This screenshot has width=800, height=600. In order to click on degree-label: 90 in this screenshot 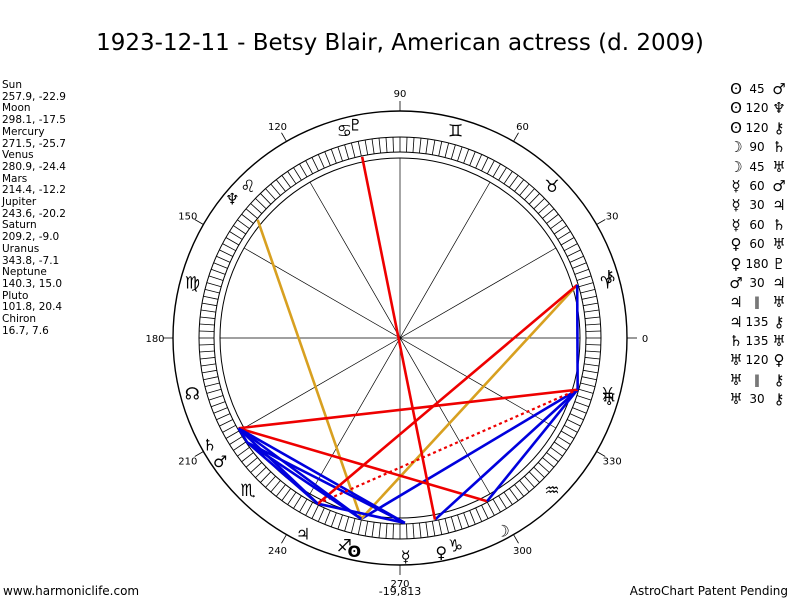, I will do `click(400, 94)`.